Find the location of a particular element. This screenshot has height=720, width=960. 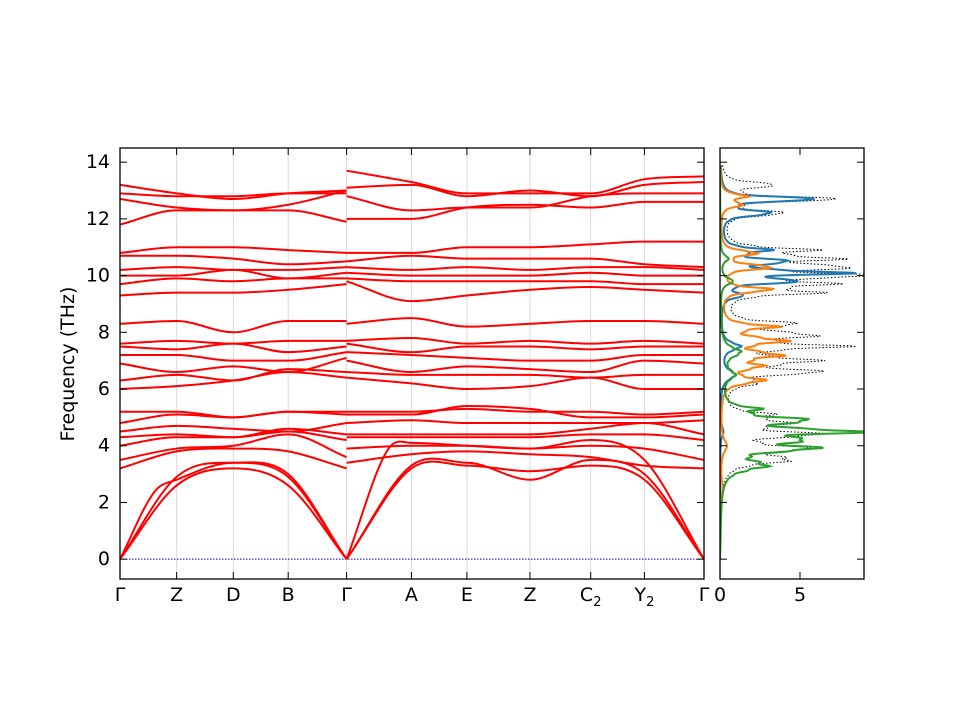

dos-tick-label: 0 is located at coordinates (720, 595).